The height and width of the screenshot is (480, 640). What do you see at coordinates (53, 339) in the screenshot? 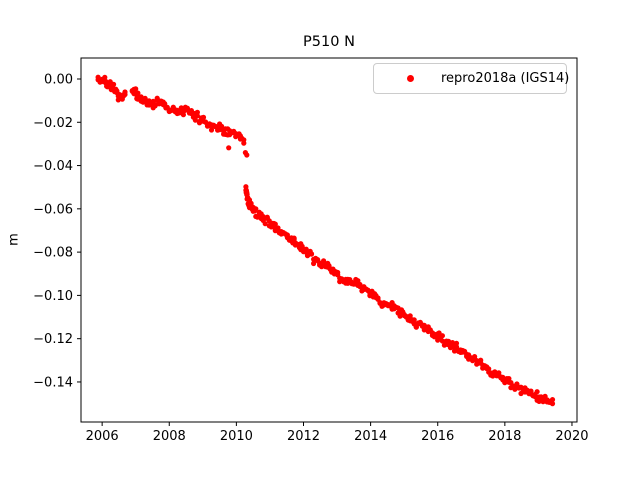
I see `y-tick-label: −0.12` at bounding box center [53, 339].